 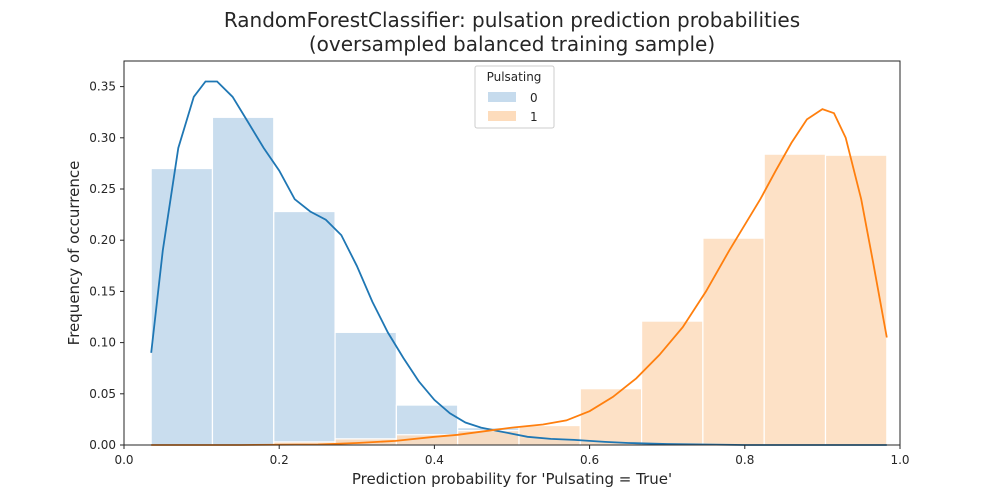 I want to click on y-tick-label: 0.35, so click(x=102, y=87).